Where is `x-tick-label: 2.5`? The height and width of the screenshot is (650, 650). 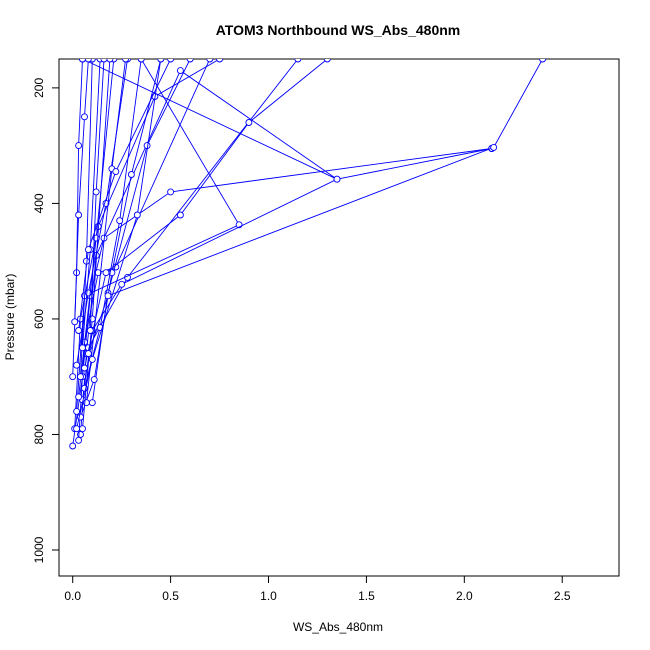
x-tick-label: 2.5 is located at coordinates (562, 596).